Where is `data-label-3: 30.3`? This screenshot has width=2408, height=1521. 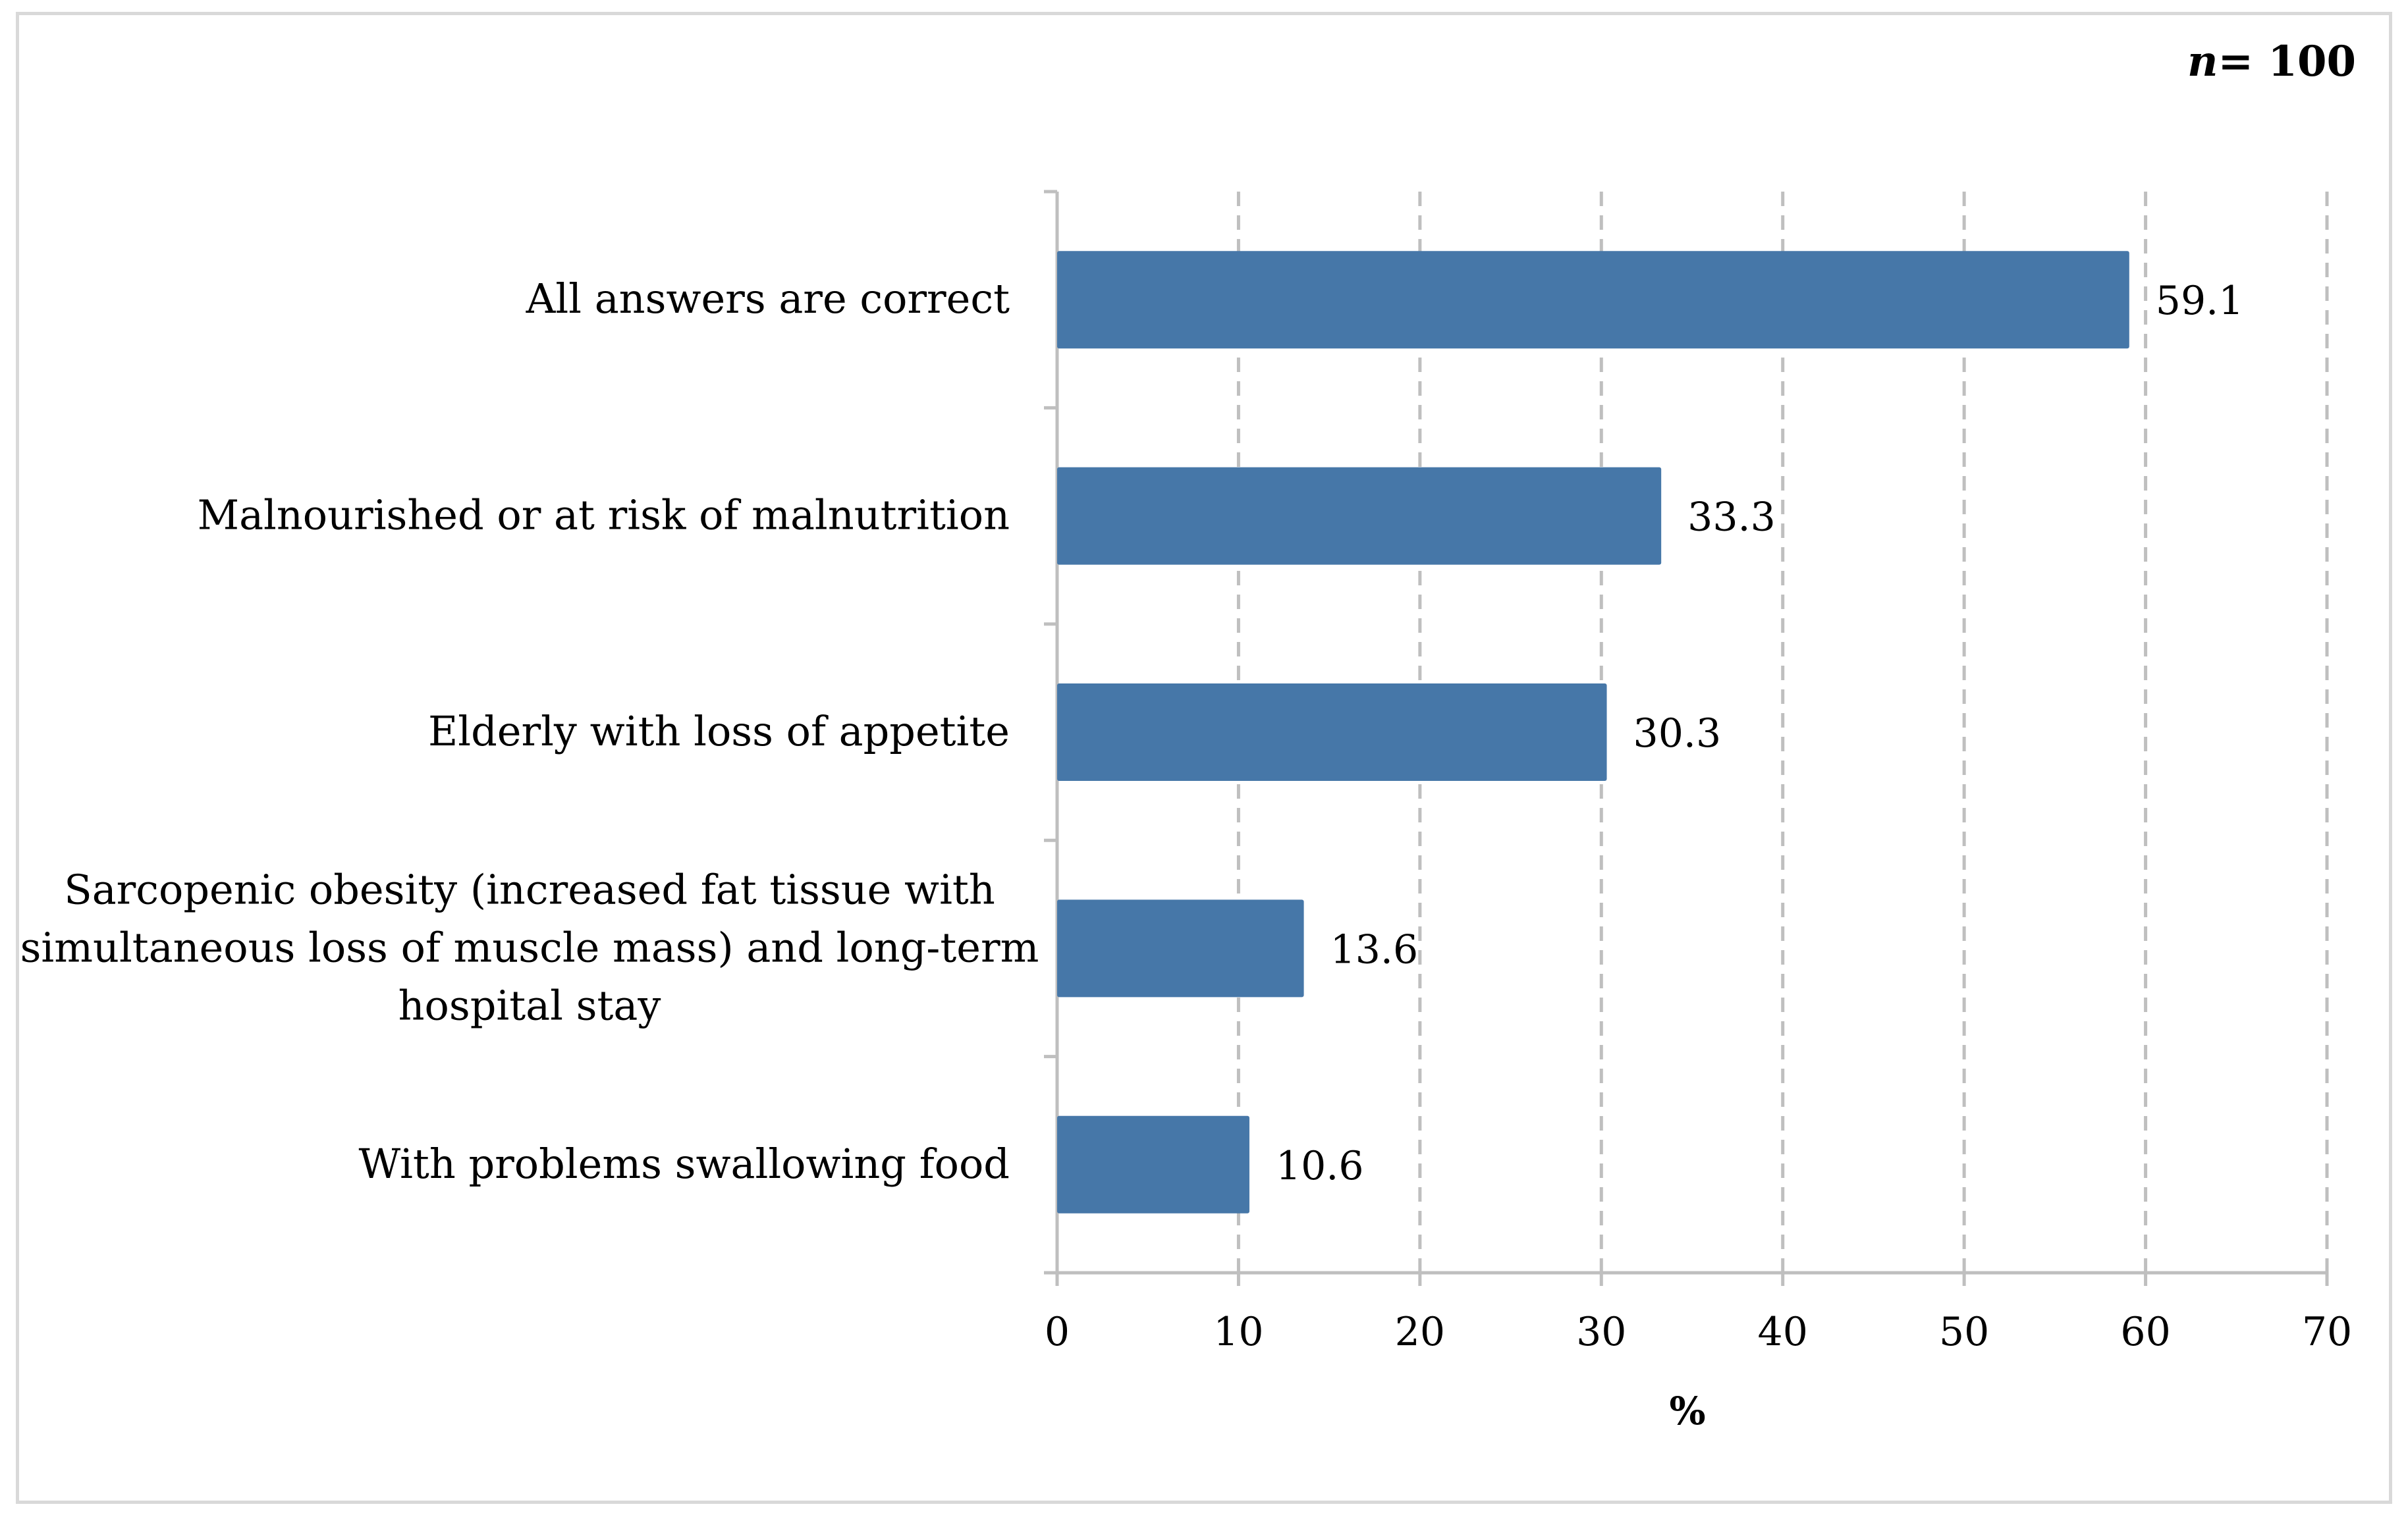
data-label-3: 30.3 is located at coordinates (1678, 733).